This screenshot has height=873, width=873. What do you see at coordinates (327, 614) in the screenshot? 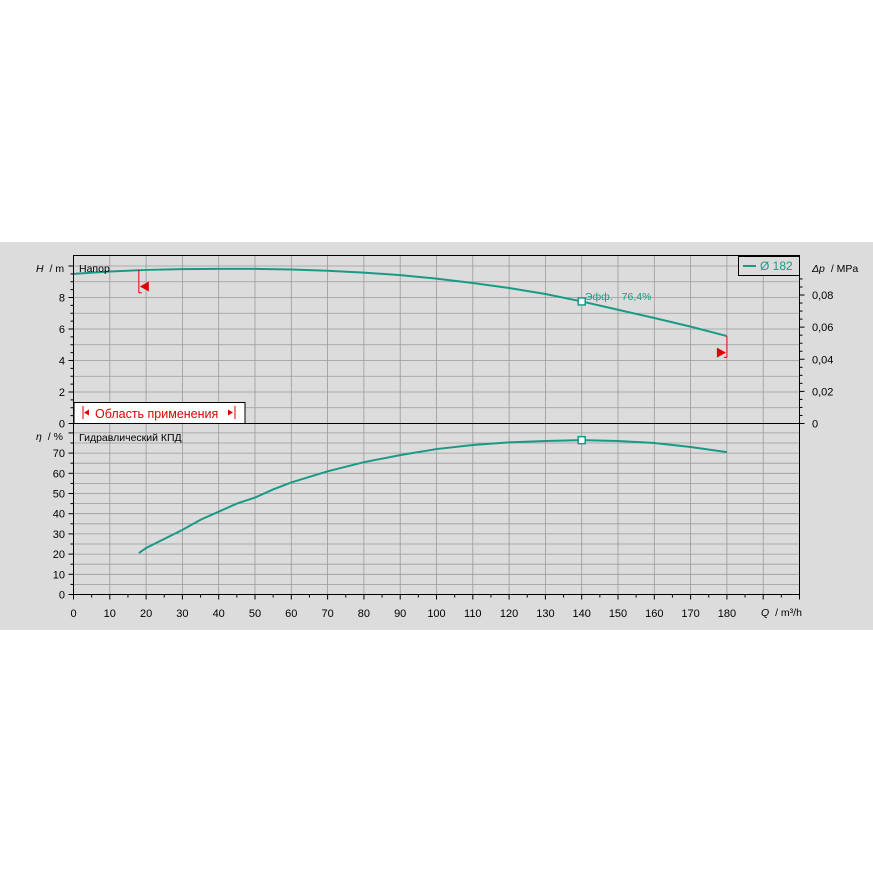
I see `x-tick-label: 70` at bounding box center [327, 614].